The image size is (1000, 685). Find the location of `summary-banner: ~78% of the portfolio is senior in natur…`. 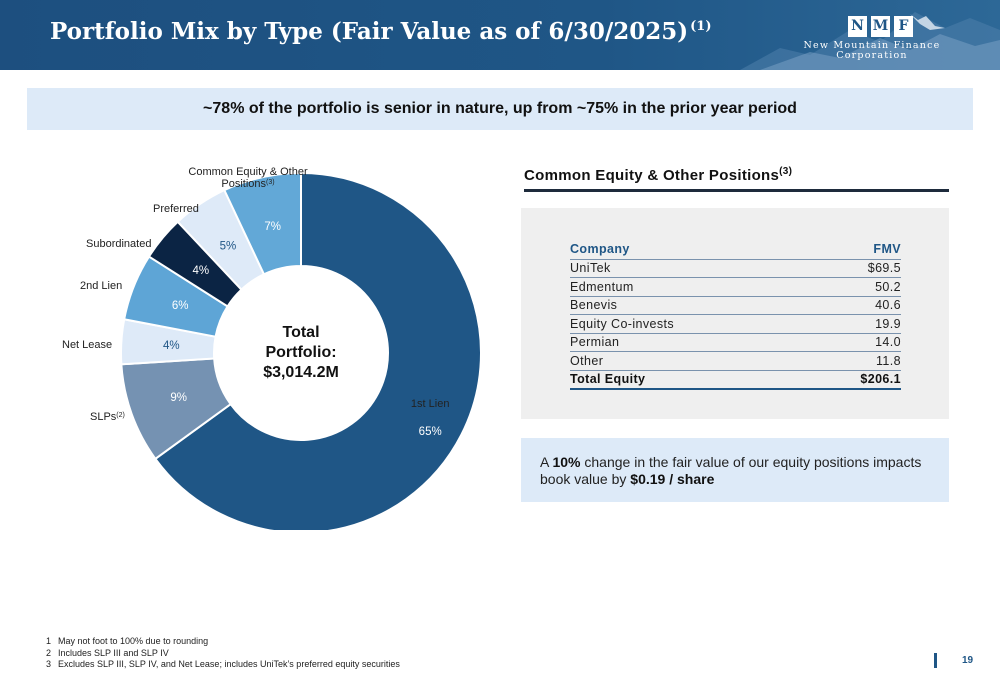

summary-banner: ~78% of the portfolio is senior in natur… is located at coordinates (500, 109).